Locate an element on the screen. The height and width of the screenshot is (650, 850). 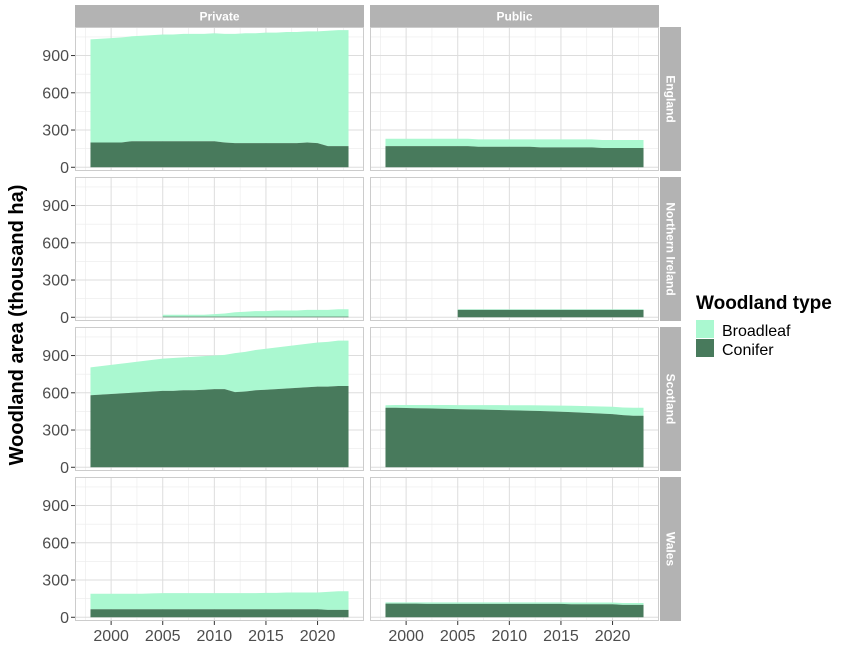
strip-label-england: England is located at coordinates (671, 98).